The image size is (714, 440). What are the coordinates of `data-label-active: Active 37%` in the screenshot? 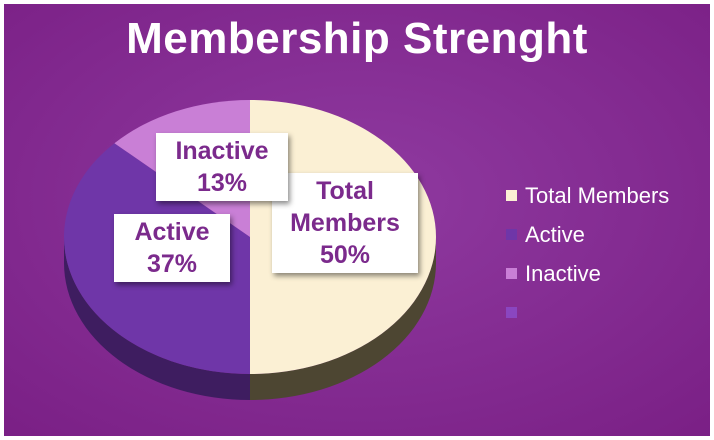 It's located at (172, 248).